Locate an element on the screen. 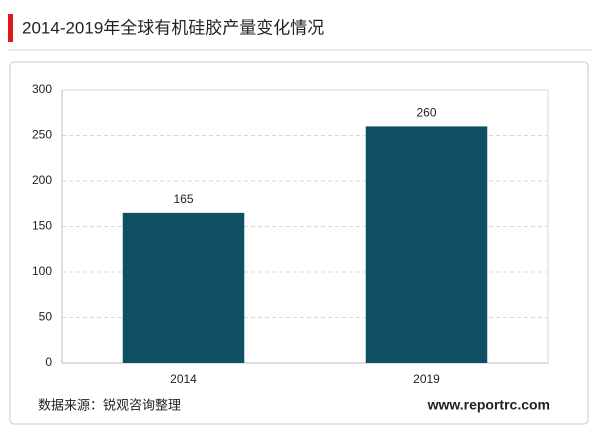 Image resolution: width=600 pixels, height=433 pixels. y-tick-label: 150 is located at coordinates (42, 226).